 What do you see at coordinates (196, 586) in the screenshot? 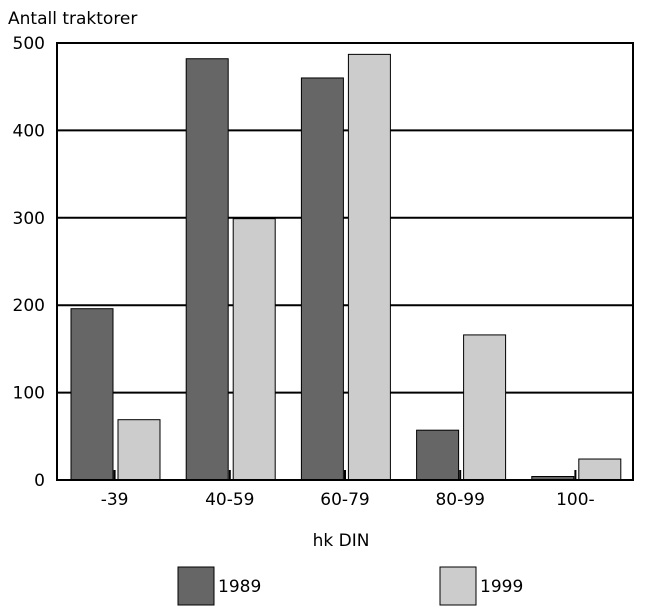
I see `legend-swatch-1989` at bounding box center [196, 586].